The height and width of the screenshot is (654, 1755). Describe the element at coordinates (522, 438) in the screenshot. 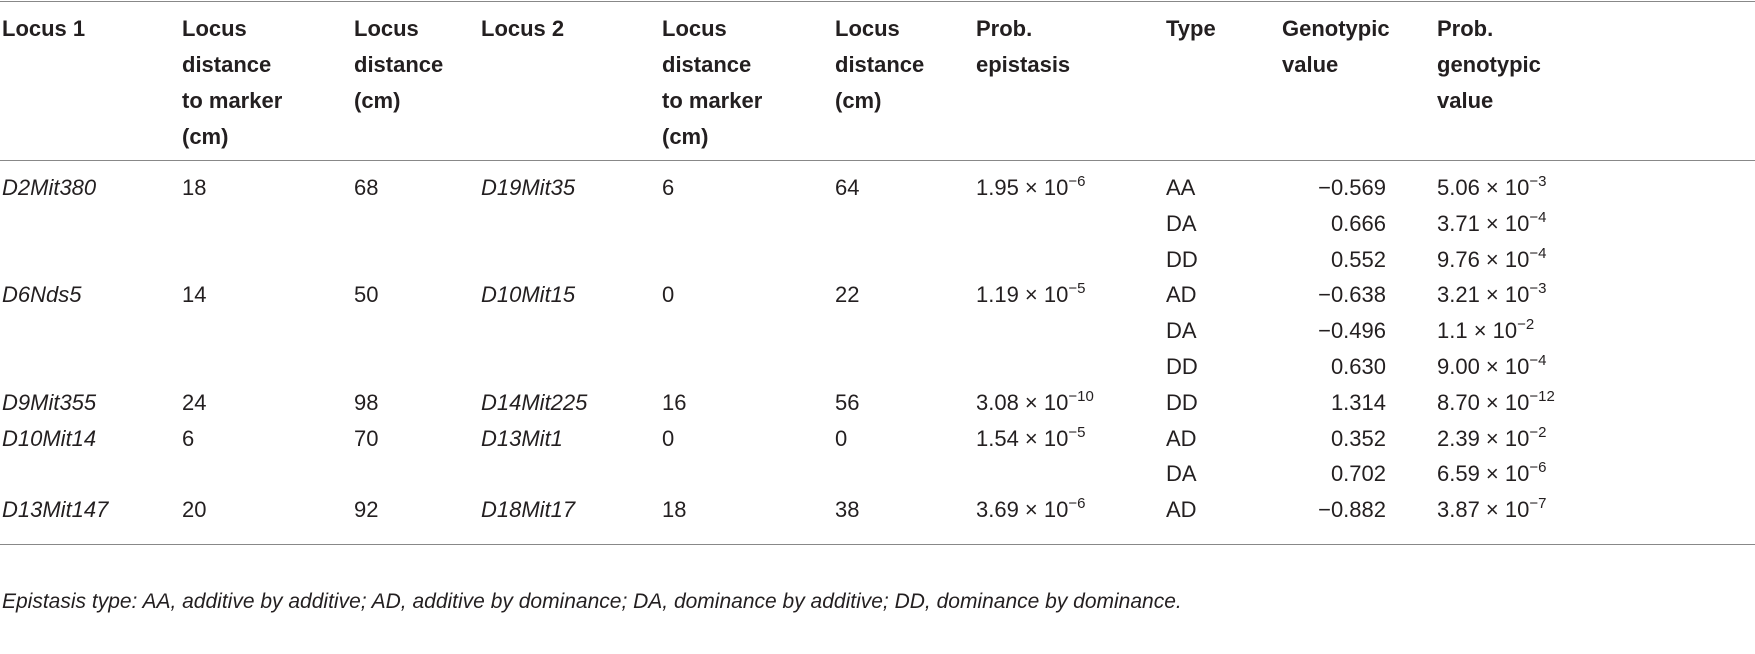

I see `locus-2: D13Mit1` at that location.